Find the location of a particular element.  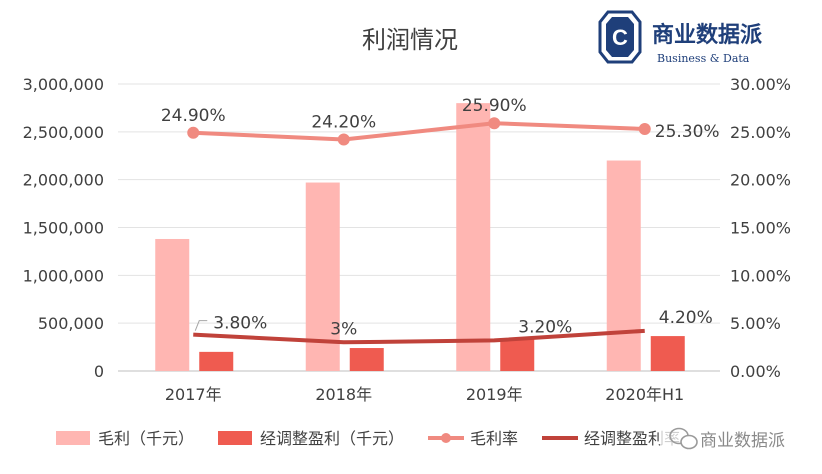

logo-badge-icon is located at coordinates (620, 37).